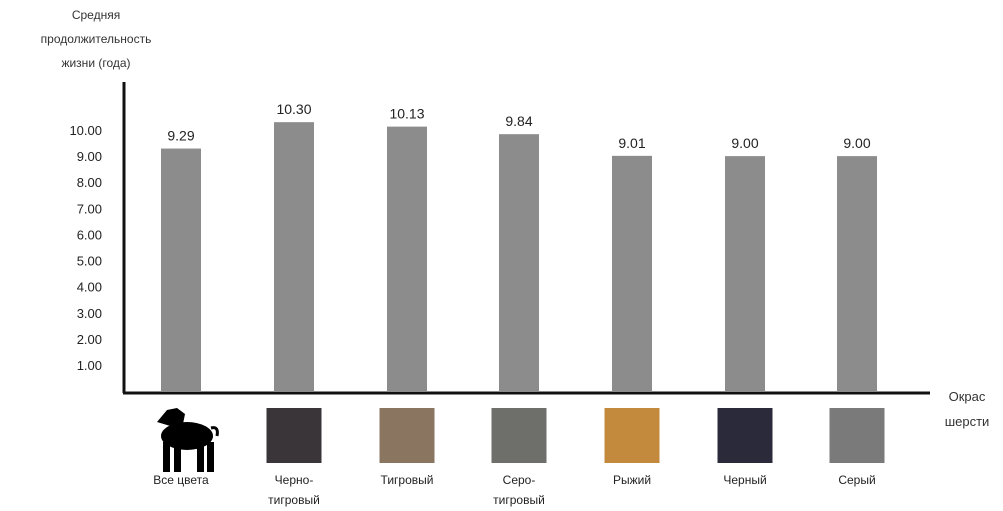 Image resolution: width=1003 pixels, height=511 pixels. What do you see at coordinates (744, 480) in the screenshot?
I see `category-label: Черный` at bounding box center [744, 480].